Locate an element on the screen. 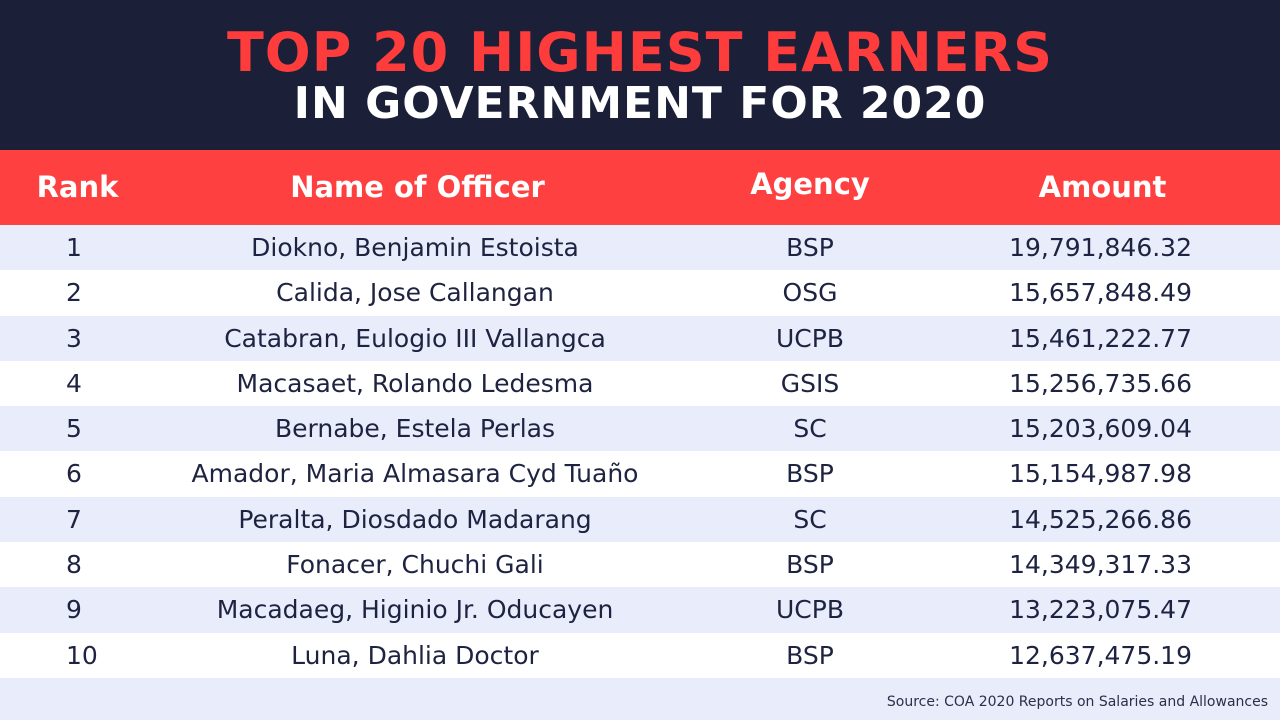 Image resolution: width=1280 pixels, height=720 pixels. rank-cell: 6 is located at coordinates (74, 474).